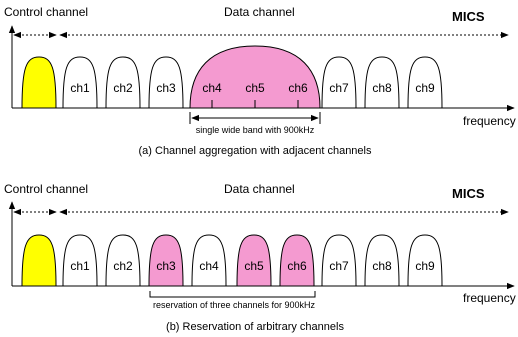 The height and width of the screenshot is (337, 518). Describe the element at coordinates (166, 266) in the screenshot. I see `channel-label-ch3-b: ch3` at that location.